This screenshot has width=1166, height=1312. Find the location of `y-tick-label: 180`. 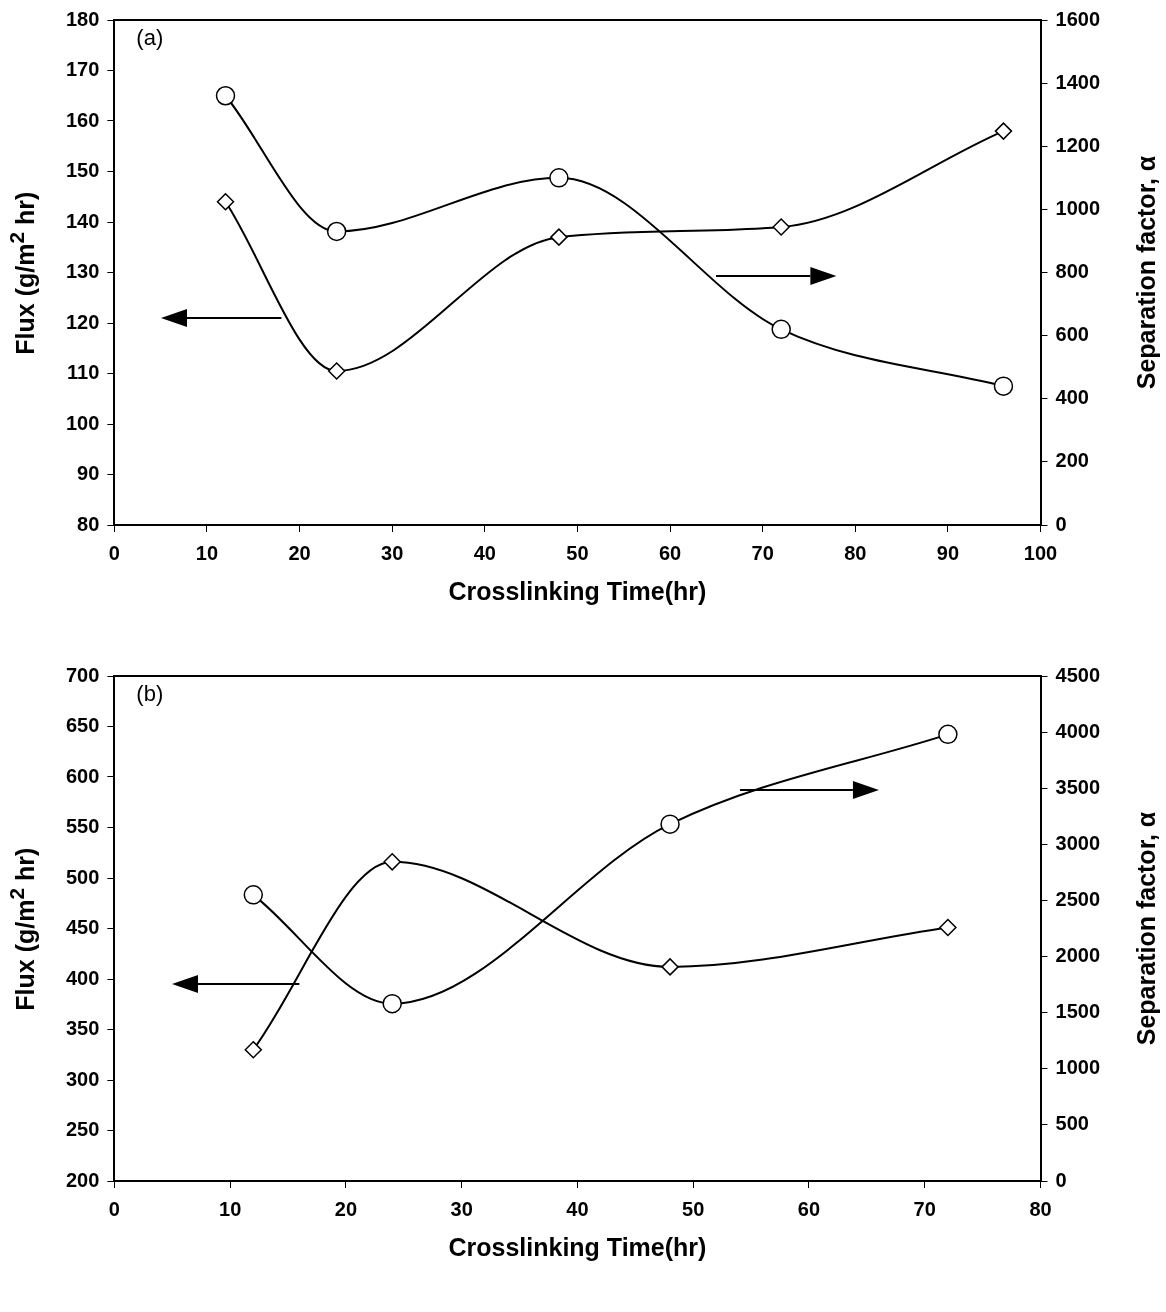

y-tick-label: 180 is located at coordinates (82, 18).